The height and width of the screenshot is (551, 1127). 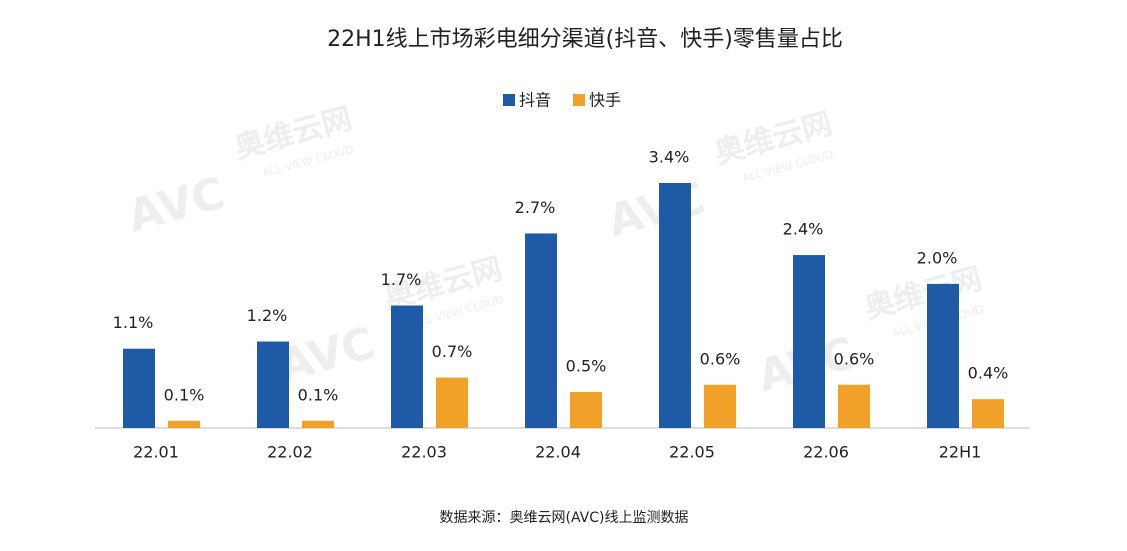 I want to click on value-label: 1.2%, so click(x=267, y=315).